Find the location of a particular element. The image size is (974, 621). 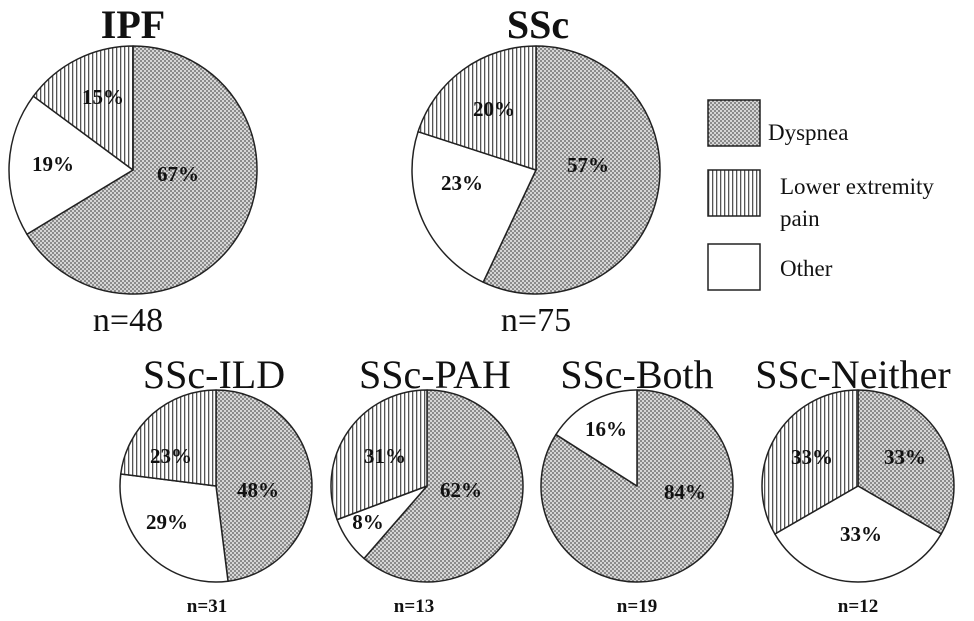

pie-slices: 48% 29% 23% is located at coordinates (216, 486).